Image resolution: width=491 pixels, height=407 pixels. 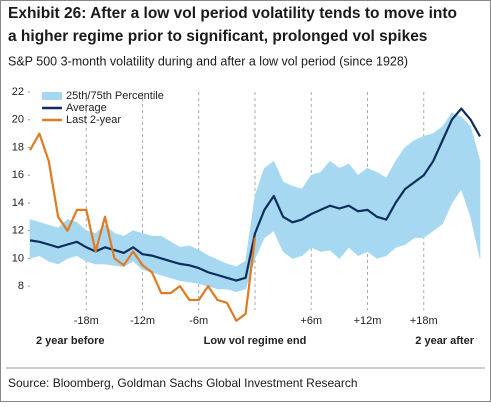 I want to click on y-tick-label: 10, so click(x=18, y=258).